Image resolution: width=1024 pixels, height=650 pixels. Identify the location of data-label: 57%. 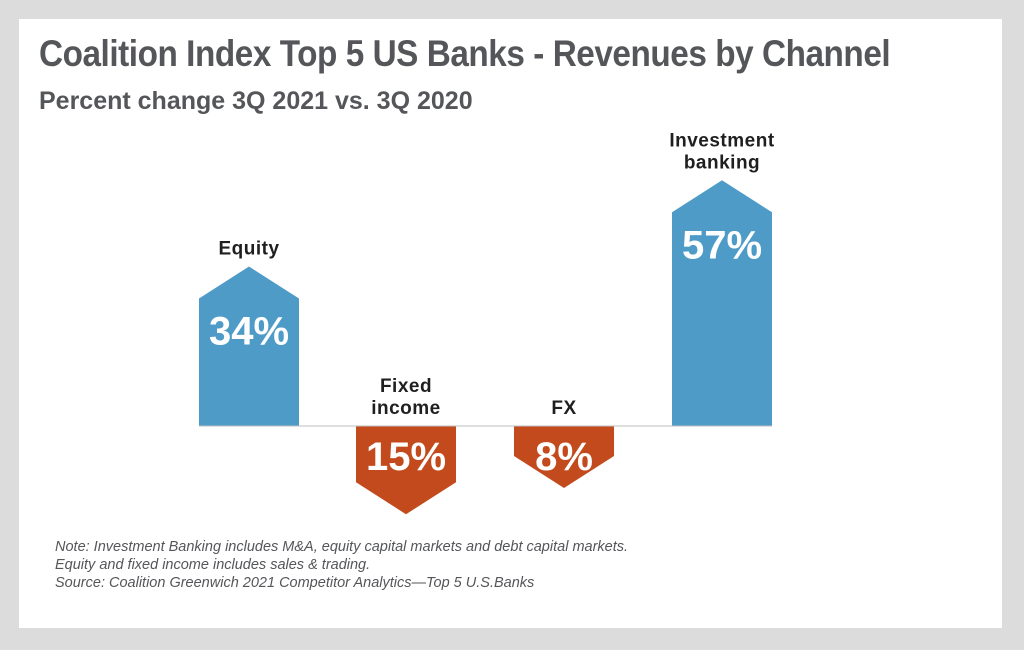
(722, 245).